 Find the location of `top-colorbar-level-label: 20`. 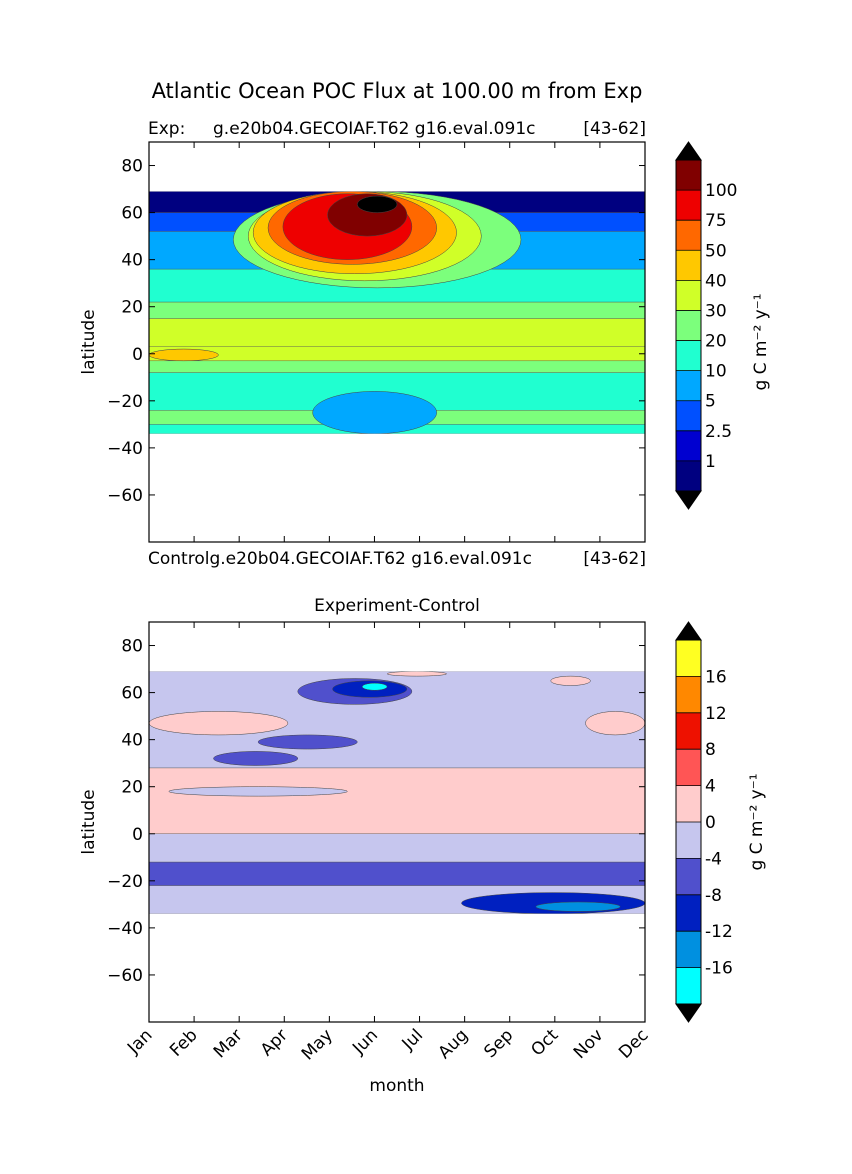

top-colorbar-level-label: 20 is located at coordinates (716, 342).